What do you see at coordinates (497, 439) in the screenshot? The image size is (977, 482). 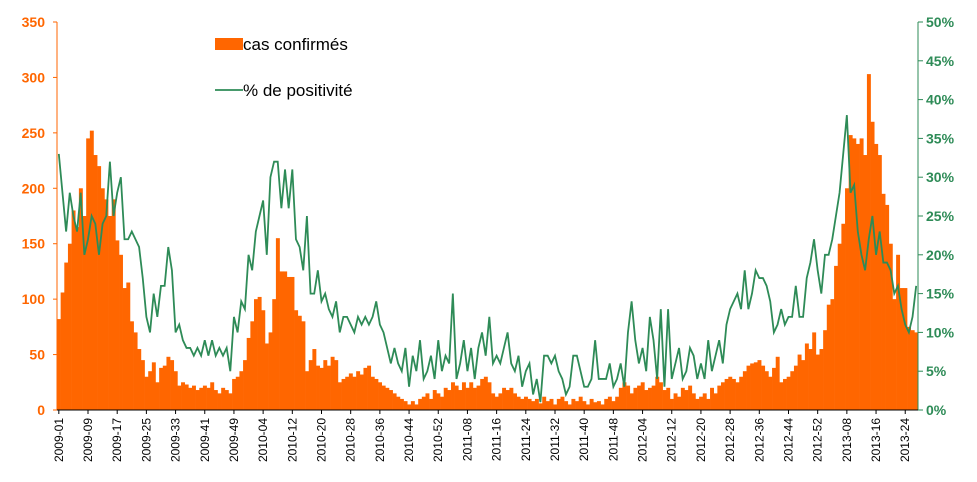 I see `x-tick-label: 2011-16` at bounding box center [497, 439].